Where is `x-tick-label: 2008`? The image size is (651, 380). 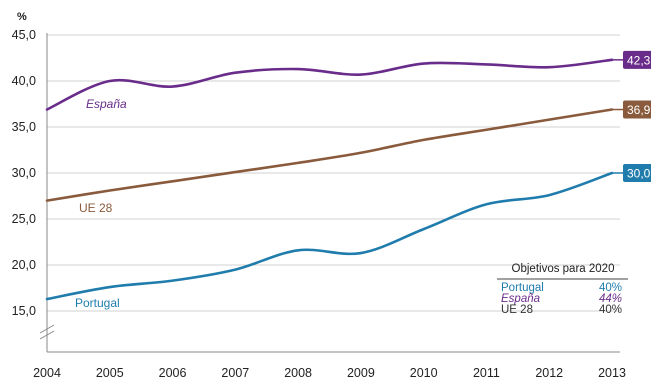 x-tick-label: 2008 is located at coordinates (298, 373).